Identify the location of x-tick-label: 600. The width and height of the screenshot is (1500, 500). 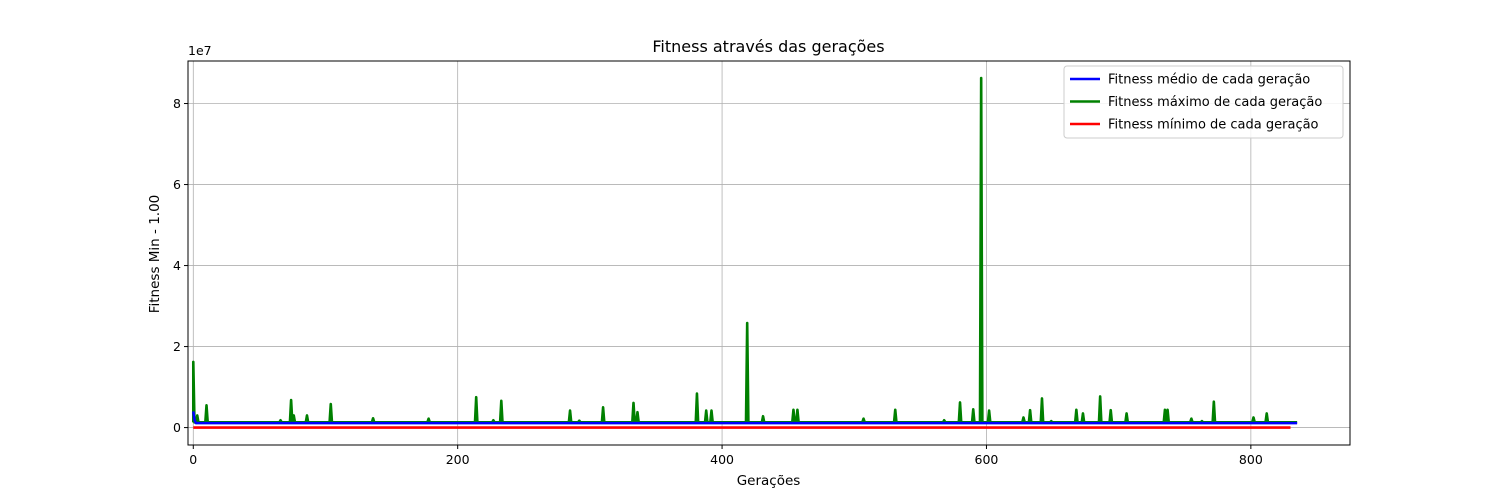
(987, 459).